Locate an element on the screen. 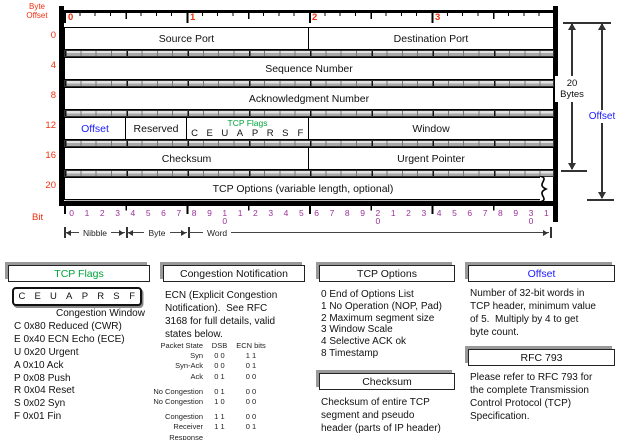 The height and width of the screenshot is (440, 624). bit-number: 8 is located at coordinates (194, 213).